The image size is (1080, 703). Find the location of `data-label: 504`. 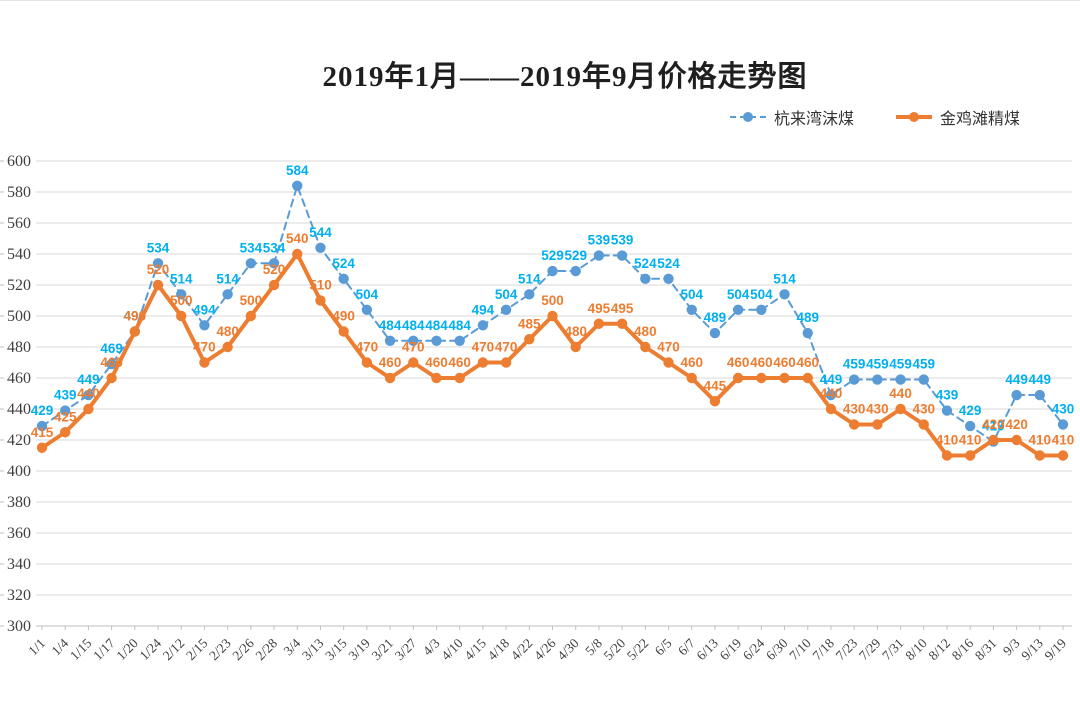

data-label: 504 is located at coordinates (761, 294).